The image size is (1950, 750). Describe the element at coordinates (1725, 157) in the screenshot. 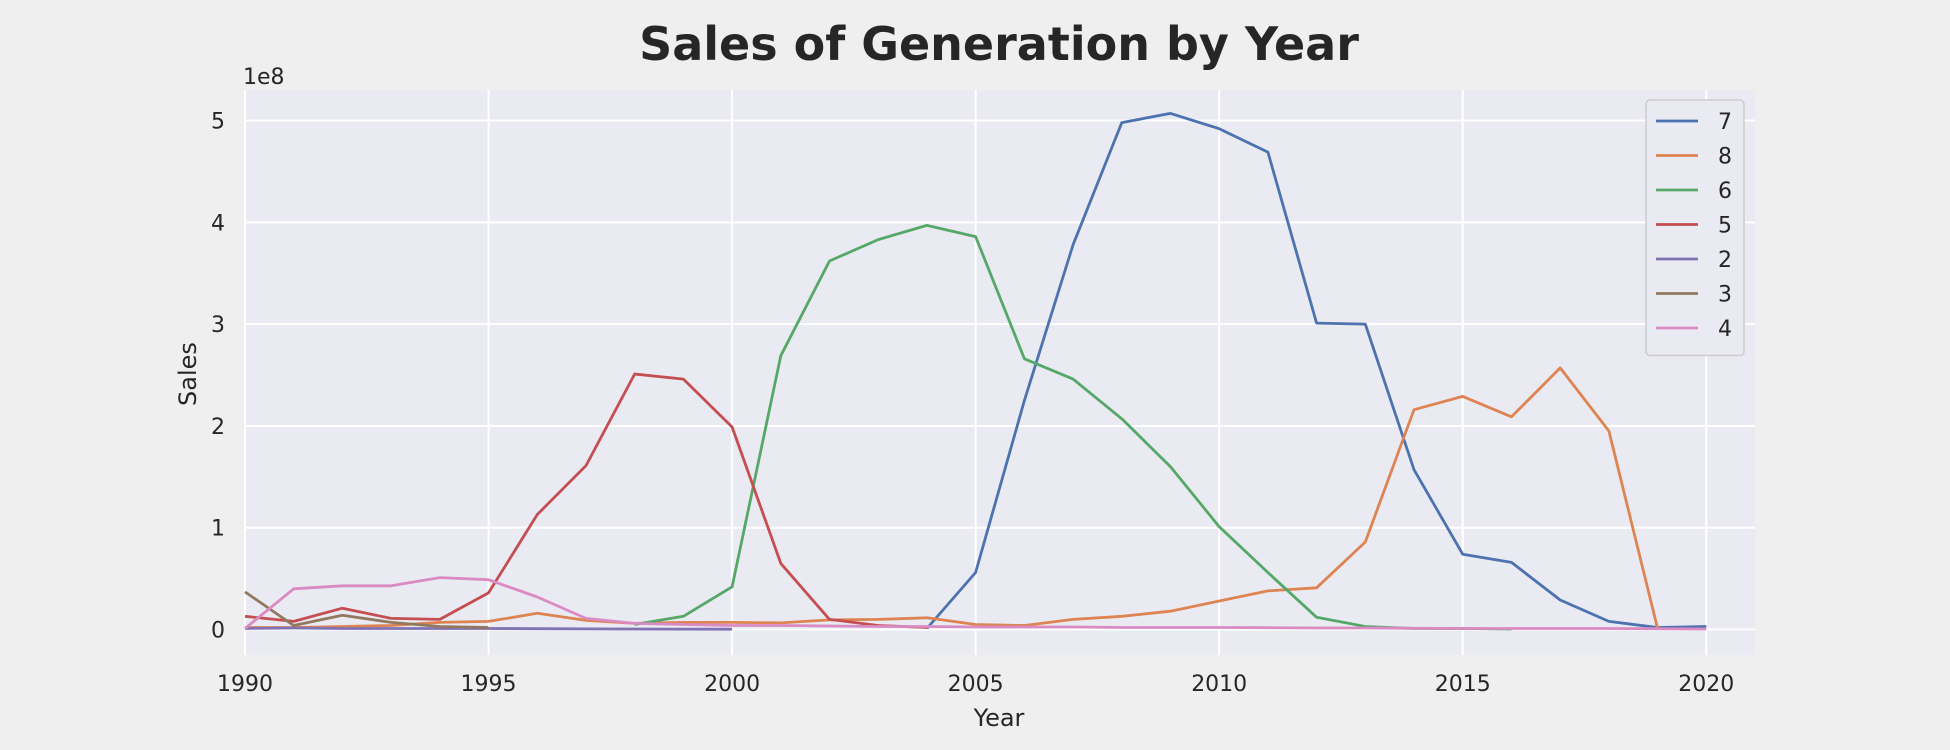

I see `legend-label-8: 8` at that location.